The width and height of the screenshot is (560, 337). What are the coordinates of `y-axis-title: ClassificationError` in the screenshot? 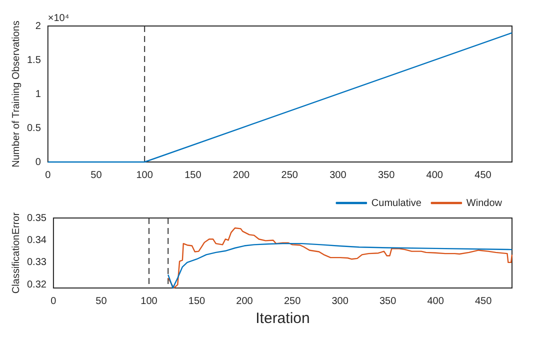 It's located at (16, 253).